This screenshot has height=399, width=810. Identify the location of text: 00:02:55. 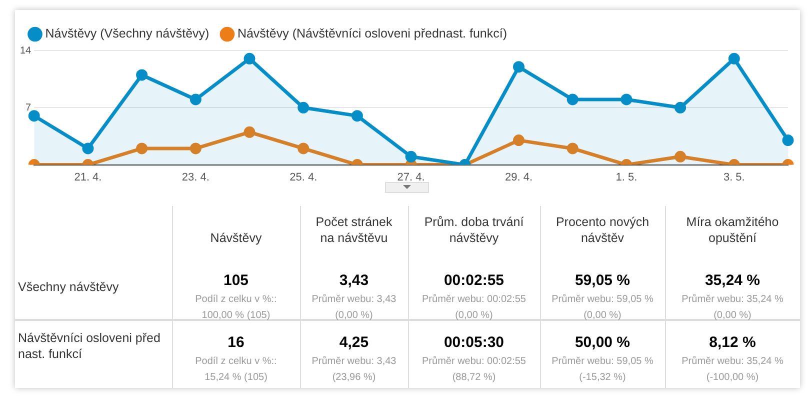
(474, 280).